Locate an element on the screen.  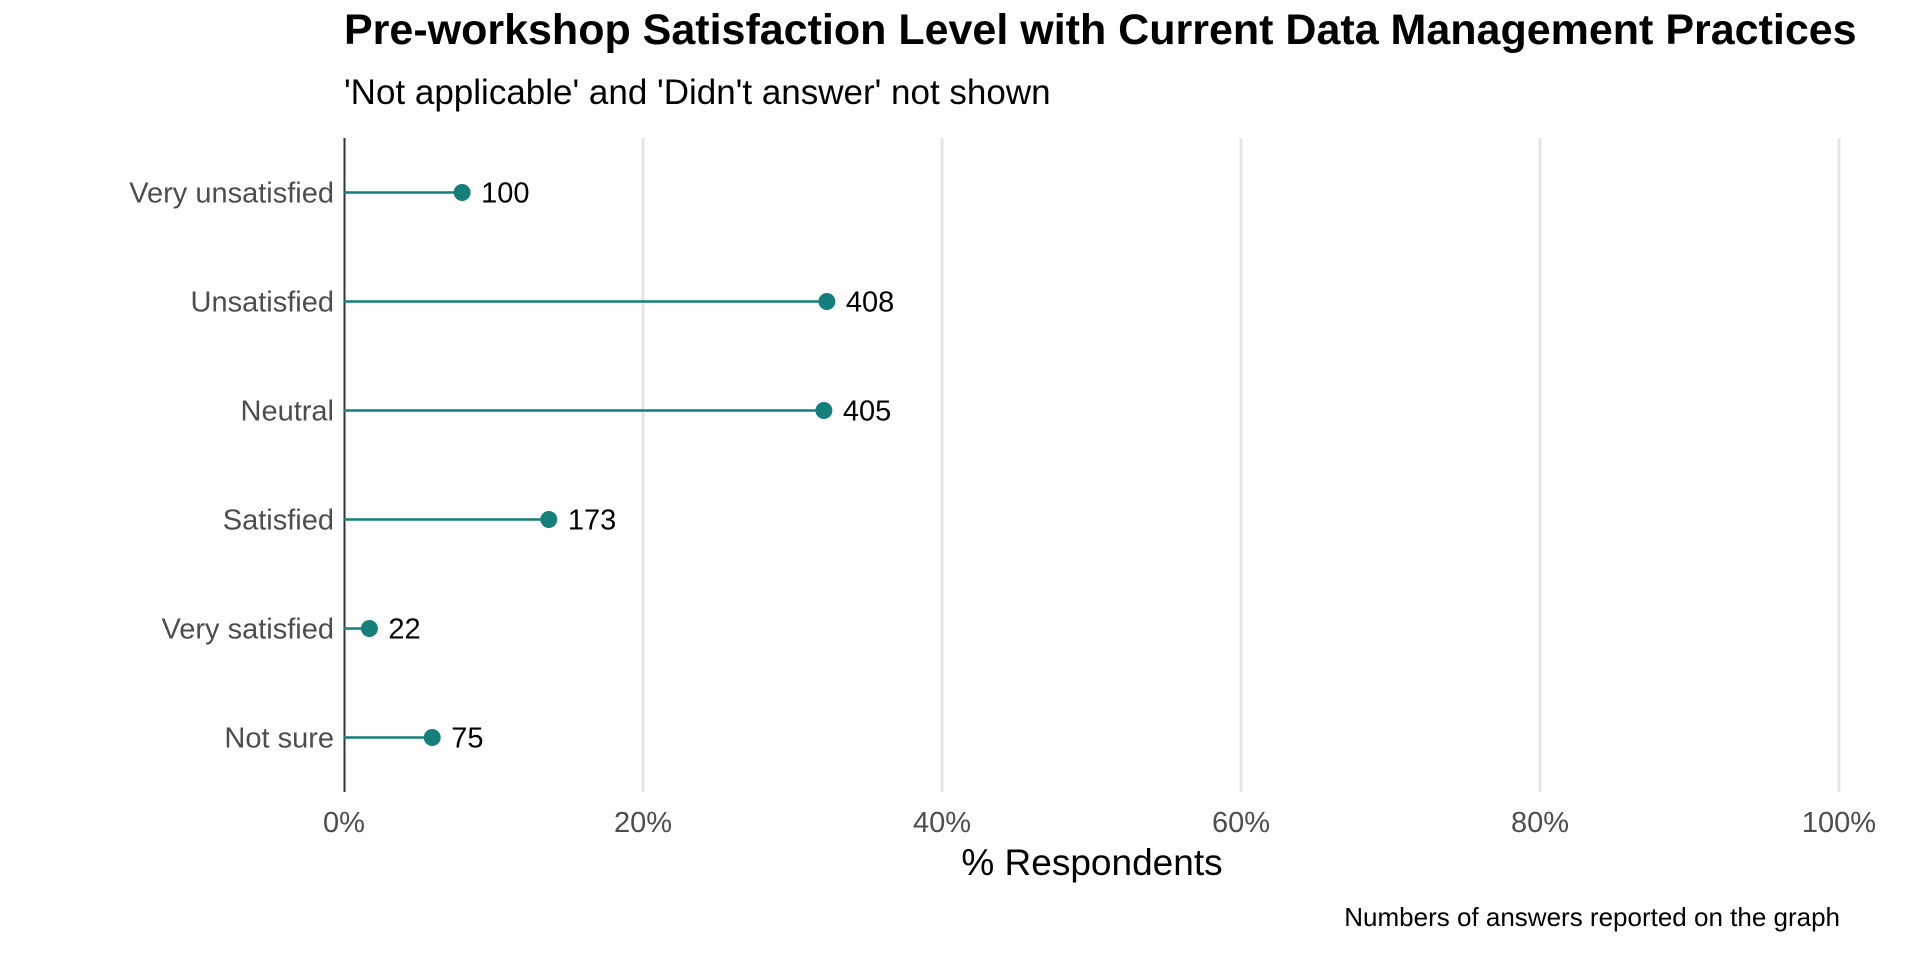
x-axis-title: % Respondents is located at coordinates (1091, 862).